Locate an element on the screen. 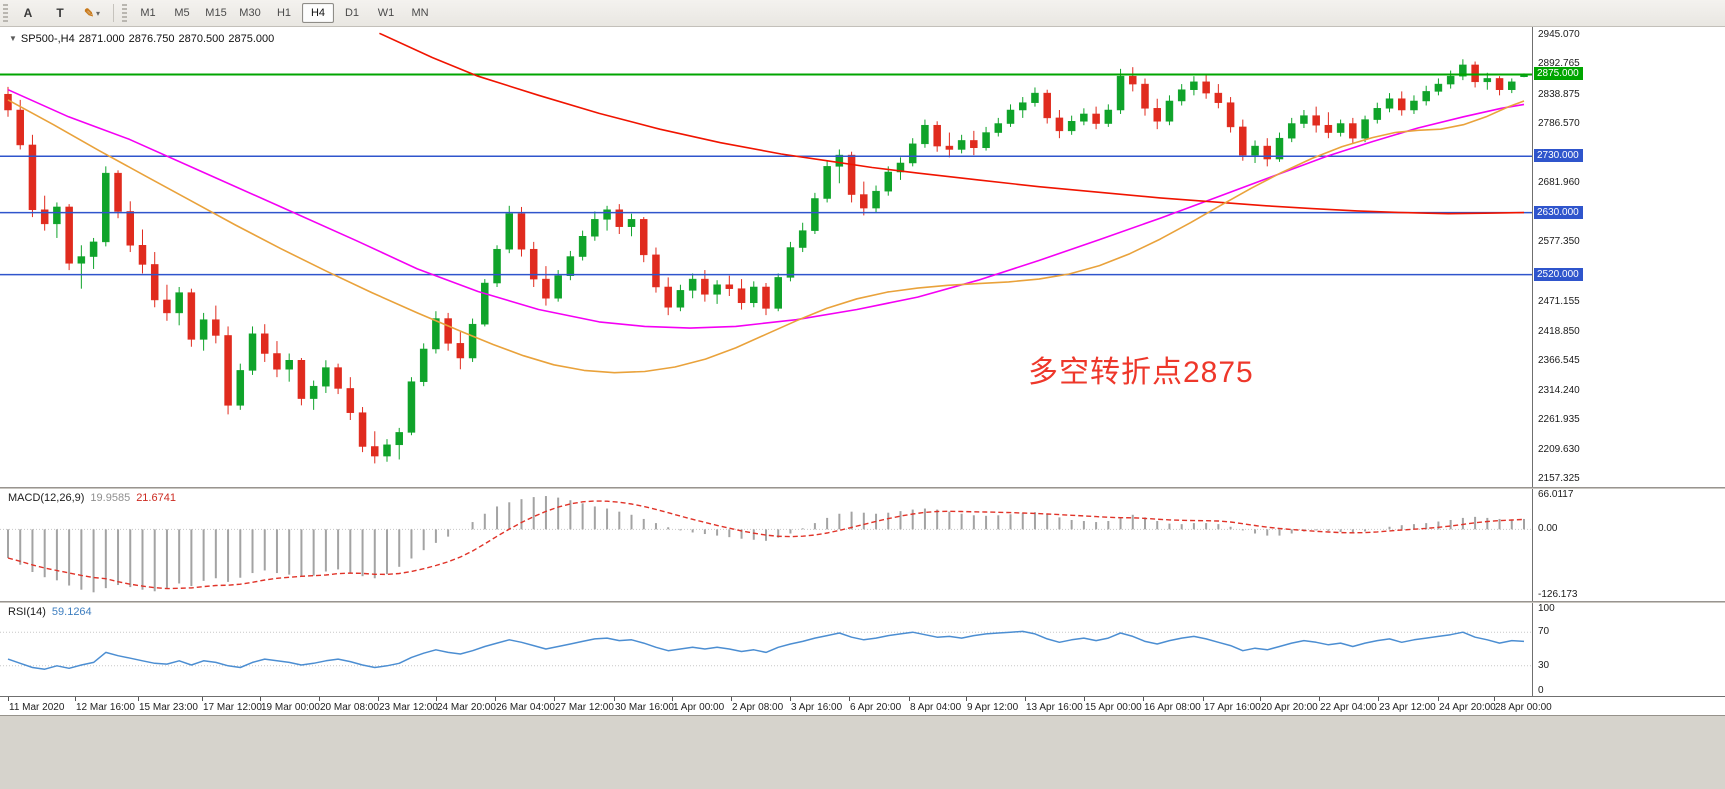 This screenshot has height=789, width=1725. price-axis-label: 2418.850 is located at coordinates (1559, 331).